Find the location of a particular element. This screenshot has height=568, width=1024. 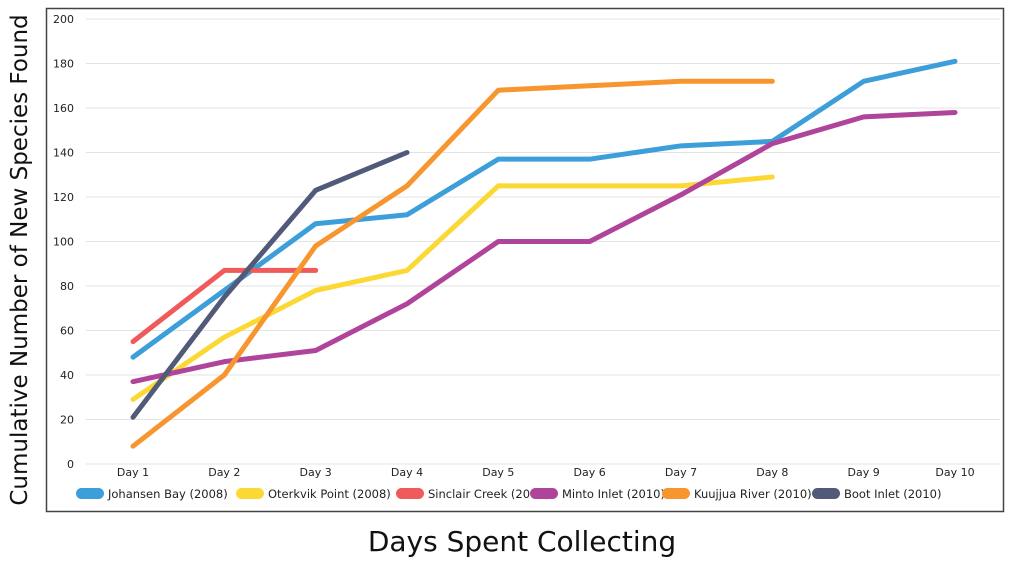

x-tick-label: Day 10 is located at coordinates (954, 472).